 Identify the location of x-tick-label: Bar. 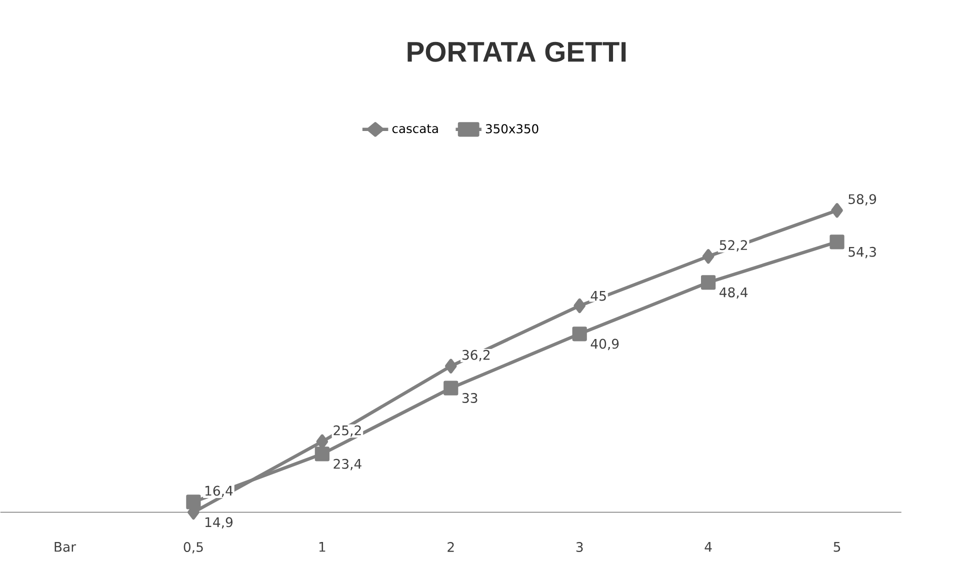
(65, 547).